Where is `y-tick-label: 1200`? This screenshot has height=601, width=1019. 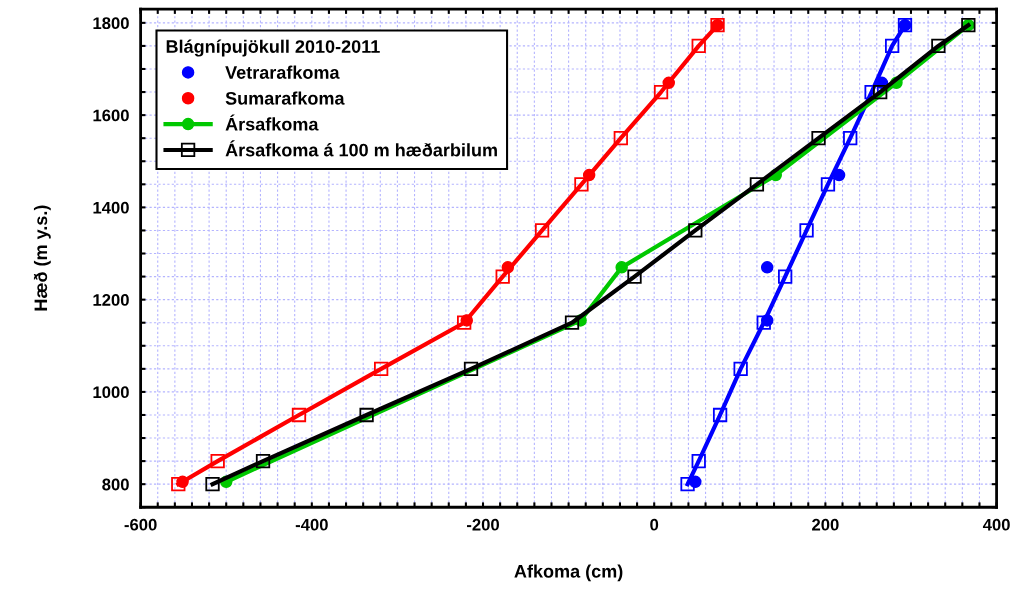
y-tick-label: 1200 is located at coordinates (111, 300).